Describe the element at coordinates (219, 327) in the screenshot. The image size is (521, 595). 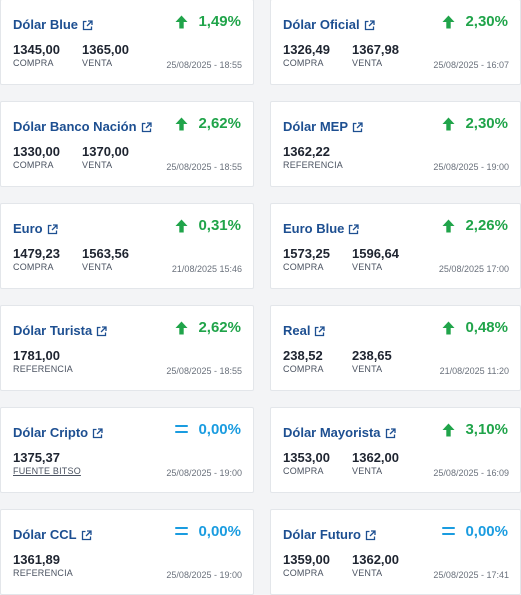
I see `change-value: 2,62%` at that location.